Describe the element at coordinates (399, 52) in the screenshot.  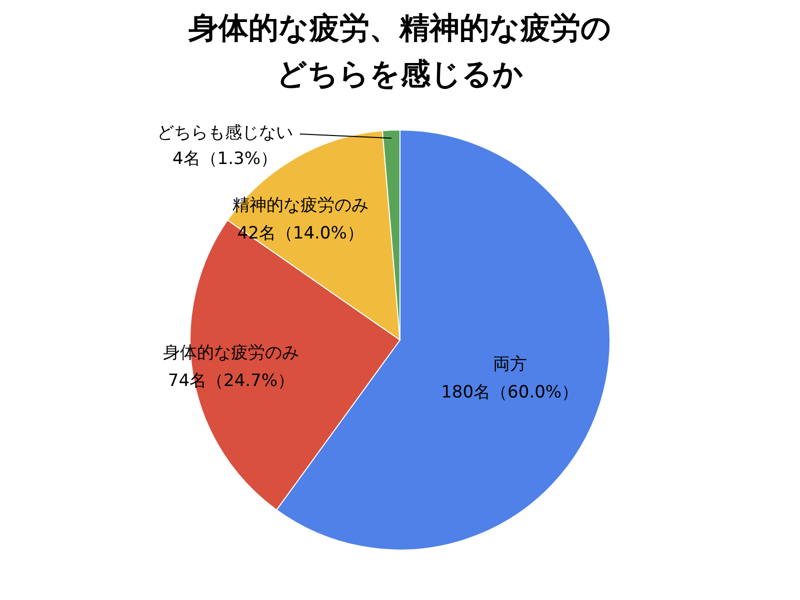
I see `title: 身体的な疲労、精神的な疲労のどちらを感じるか` at that location.